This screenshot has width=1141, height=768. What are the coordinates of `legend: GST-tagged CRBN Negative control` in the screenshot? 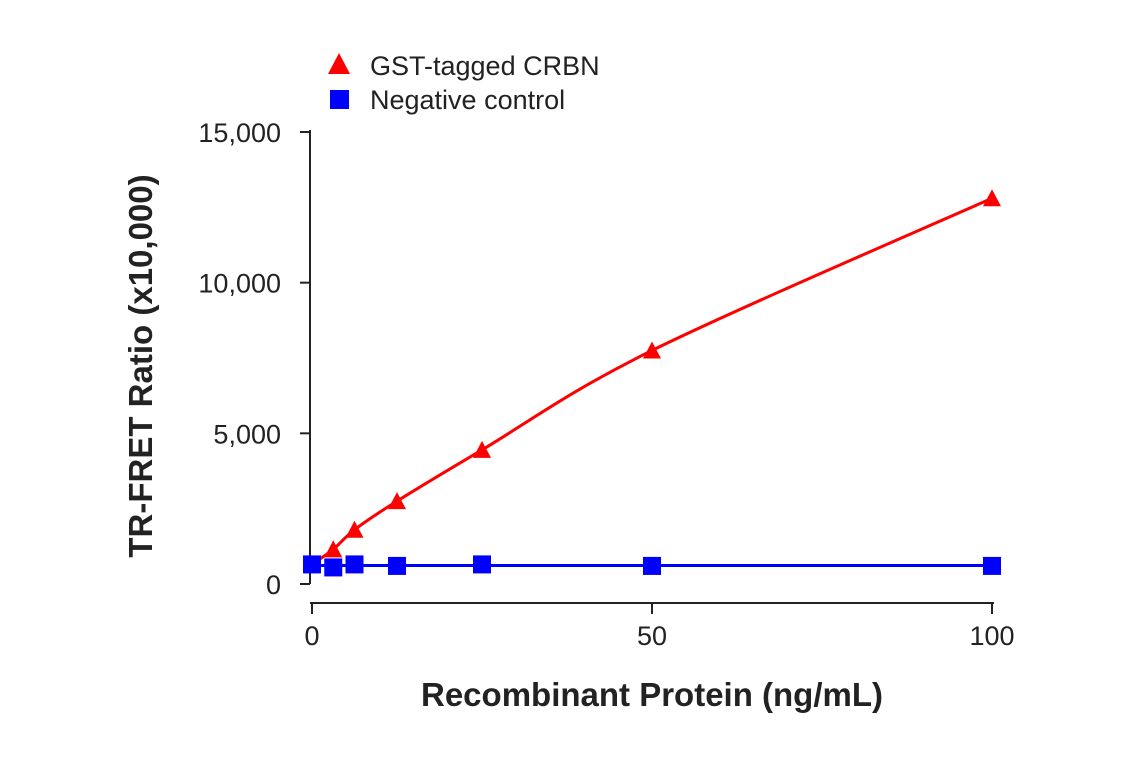 It's located at (464, 83).